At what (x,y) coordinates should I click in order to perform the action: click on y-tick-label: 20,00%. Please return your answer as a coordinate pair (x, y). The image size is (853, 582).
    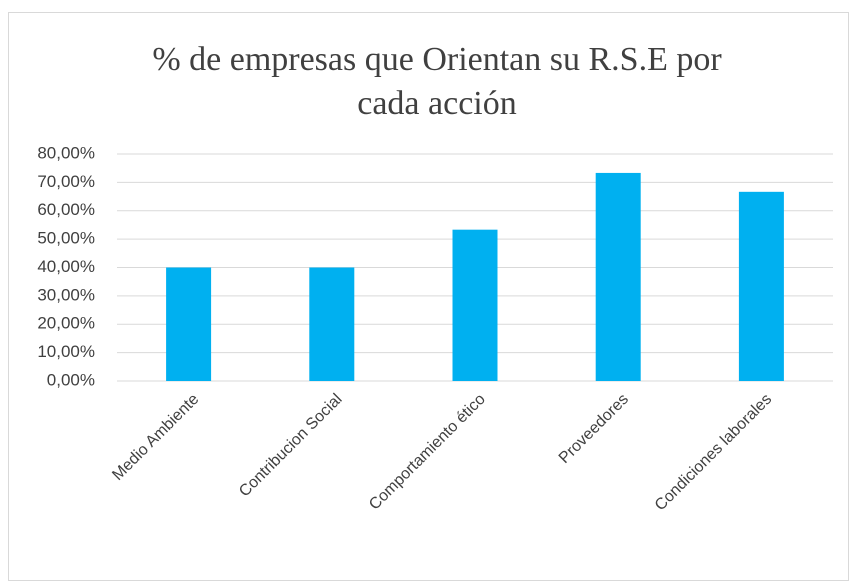
    Looking at the image, I should click on (66, 323).